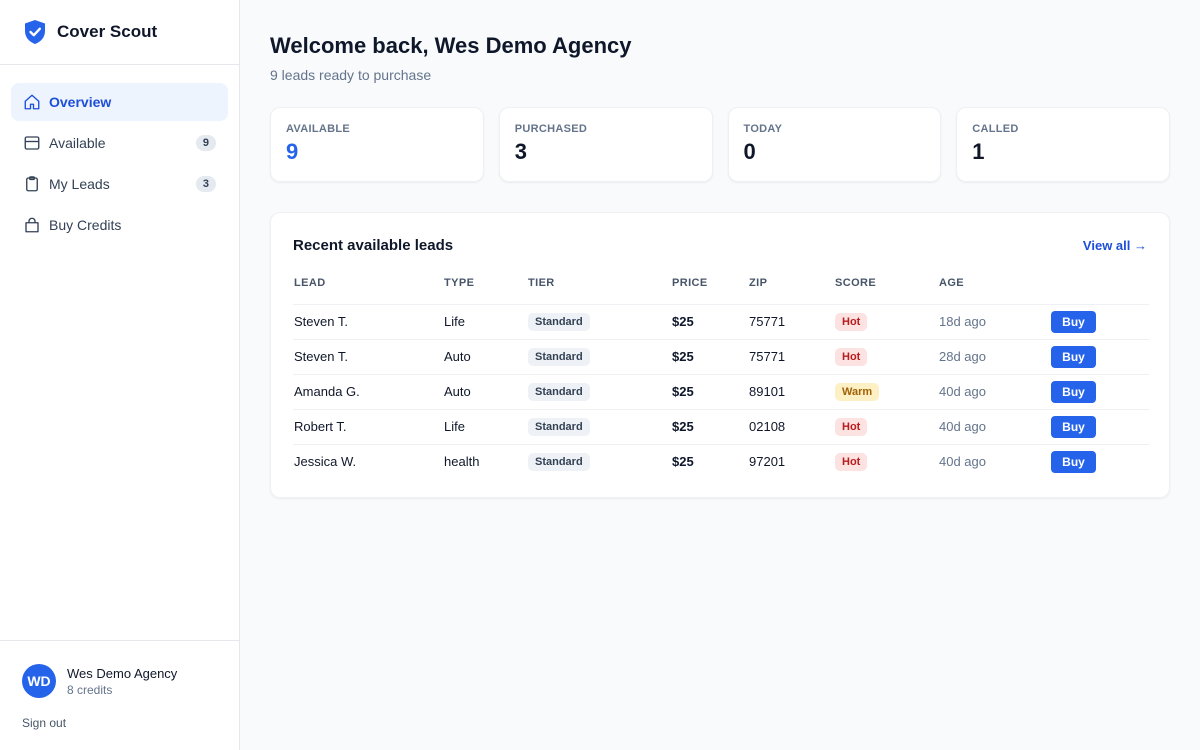 The height and width of the screenshot is (750, 1200). What do you see at coordinates (80, 102) in the screenshot?
I see `sidebar-item-label: Overview` at bounding box center [80, 102].